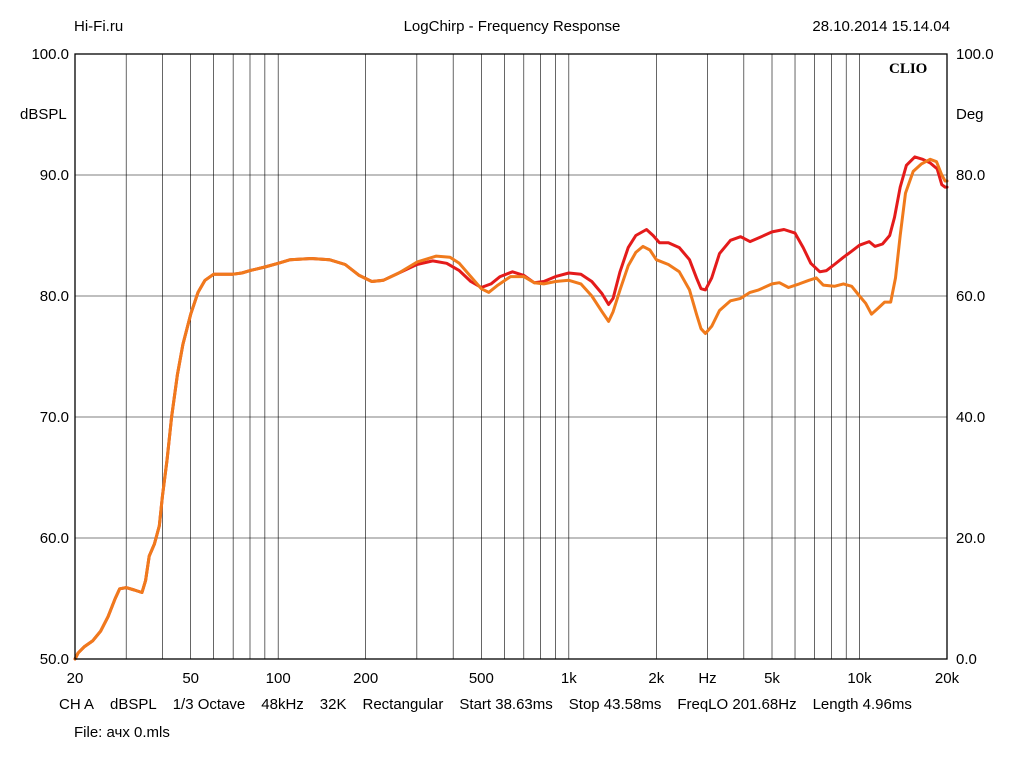  Describe the element at coordinates (707, 678) in the screenshot. I see `x-tick-label: Hz` at that location.